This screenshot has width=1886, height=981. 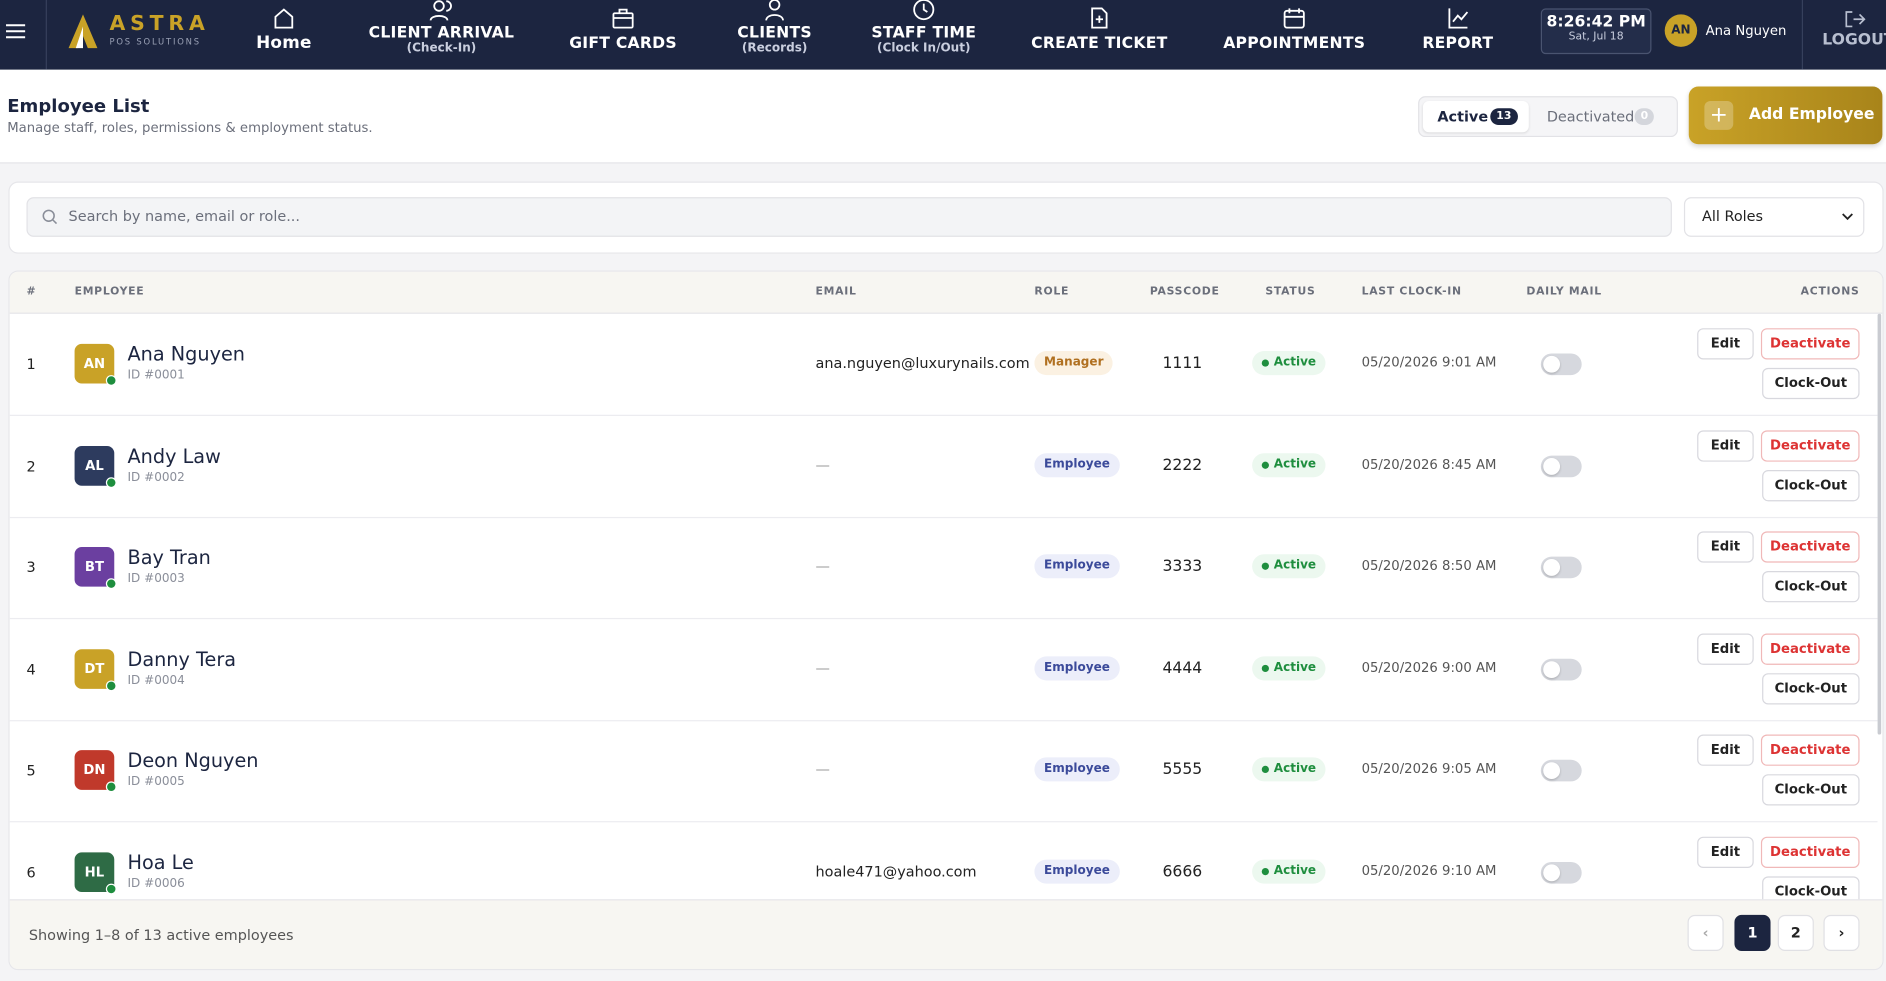 I want to click on passcode: 1111, so click(x=1182, y=363).